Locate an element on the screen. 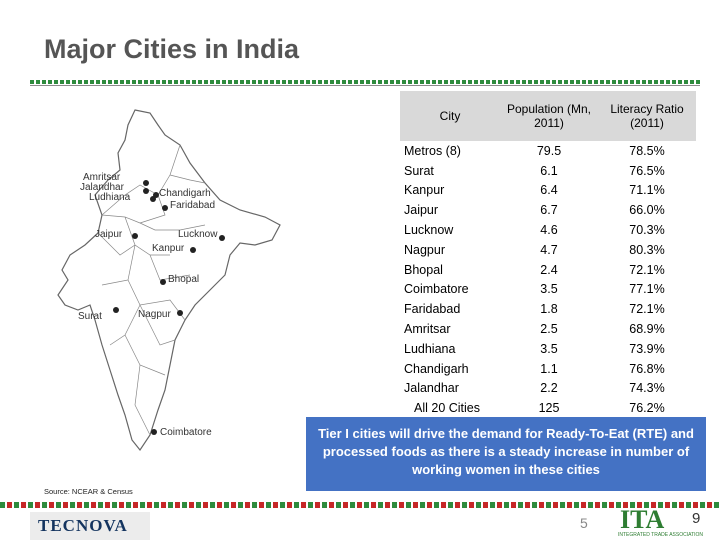 Image resolution: width=720 pixels, height=540 pixels. table-row: Metros (8) 79.5 78.5% is located at coordinates (548, 151).